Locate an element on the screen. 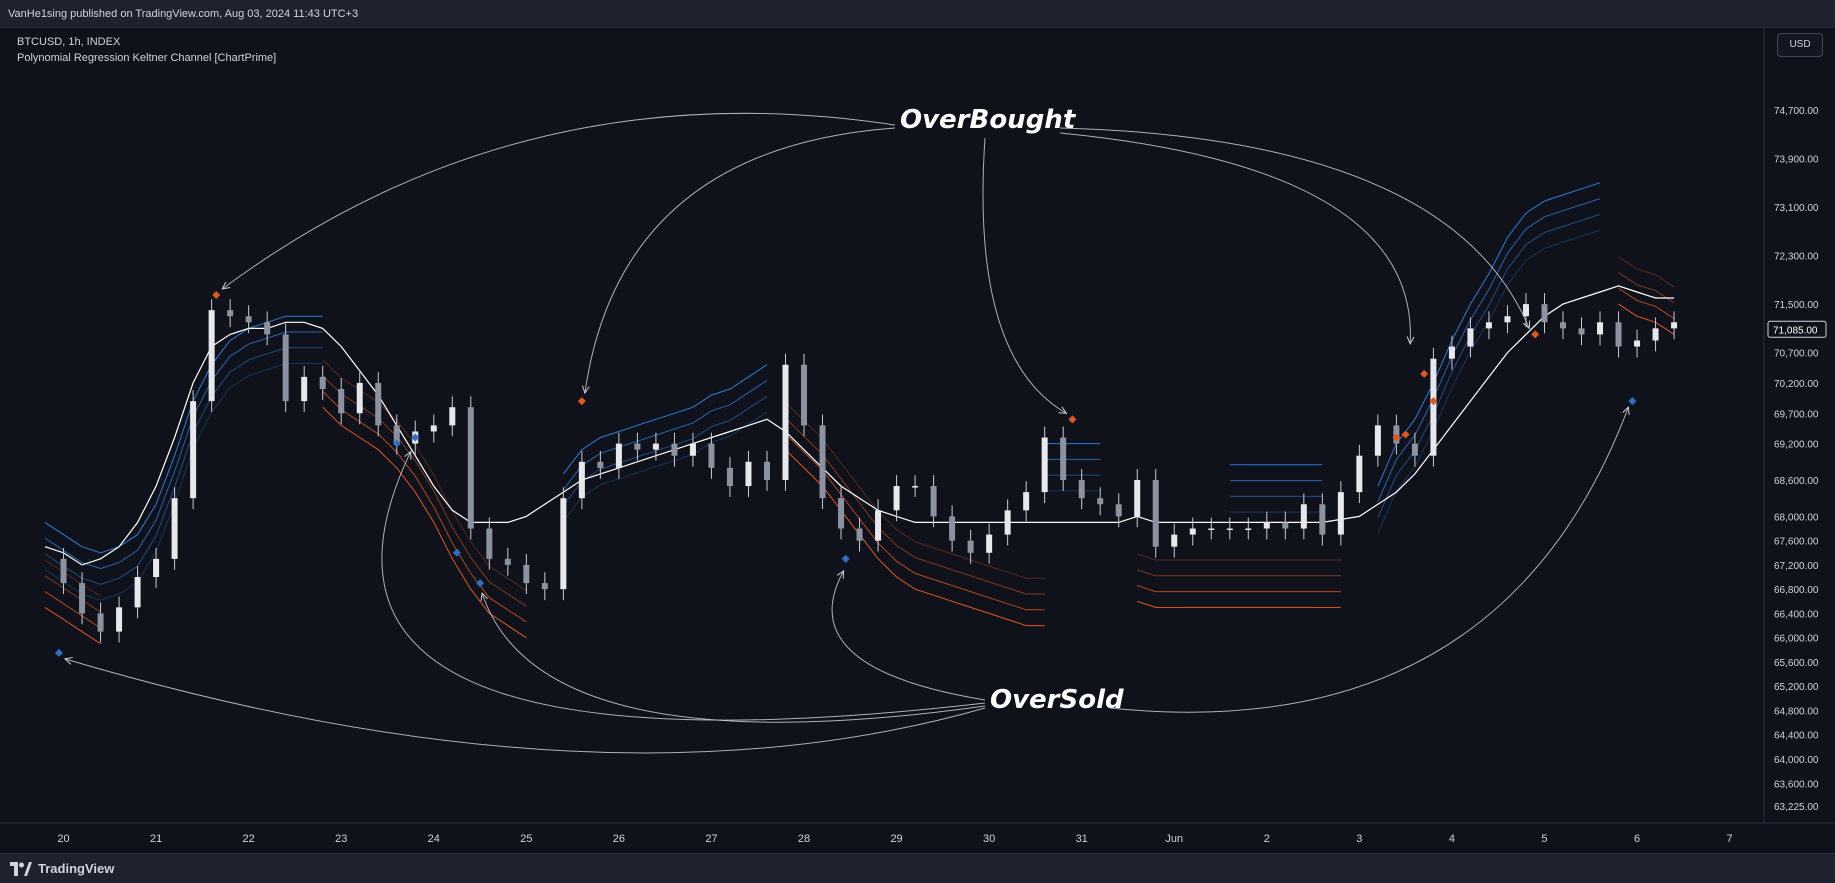 Image resolution: width=1835 pixels, height=883 pixels. tradingview-logo-icon is located at coordinates (21, 868).